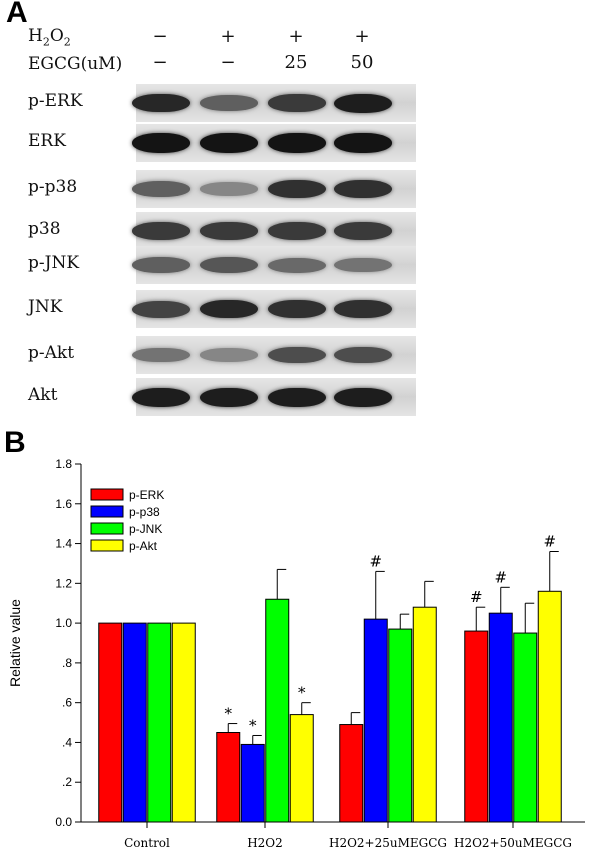 The width and height of the screenshot is (600, 854). I want to click on y-tick-label: 1.0, so click(63, 623).